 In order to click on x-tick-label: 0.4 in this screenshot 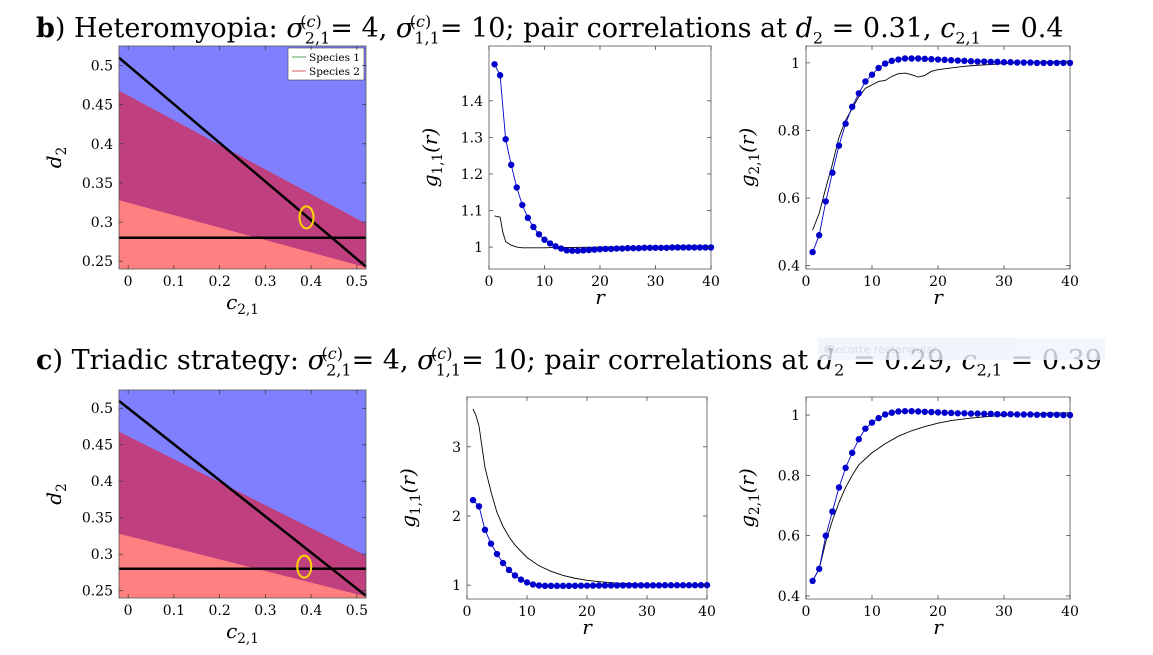, I will do `click(311, 611)`.